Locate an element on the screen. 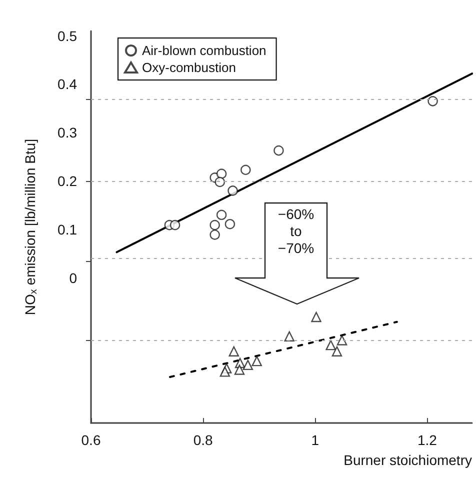 This screenshot has width=476, height=488. y-tick-label: 0.2 is located at coordinates (68, 181).